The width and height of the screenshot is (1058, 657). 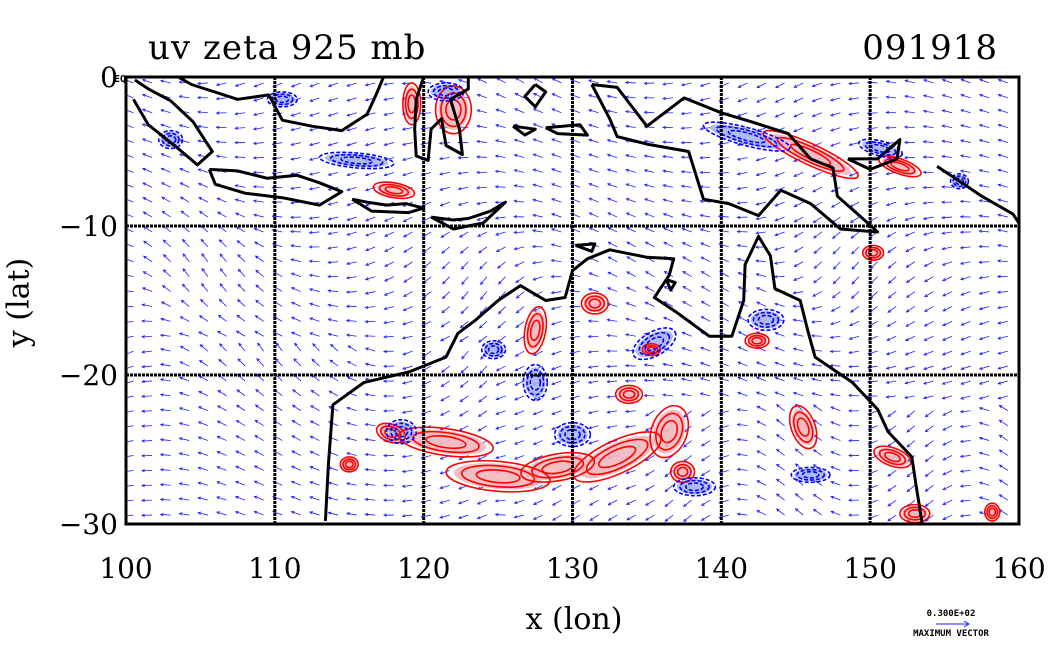 What do you see at coordinates (951, 614) in the screenshot?
I see `legend-value: 0.300E+02` at bounding box center [951, 614].